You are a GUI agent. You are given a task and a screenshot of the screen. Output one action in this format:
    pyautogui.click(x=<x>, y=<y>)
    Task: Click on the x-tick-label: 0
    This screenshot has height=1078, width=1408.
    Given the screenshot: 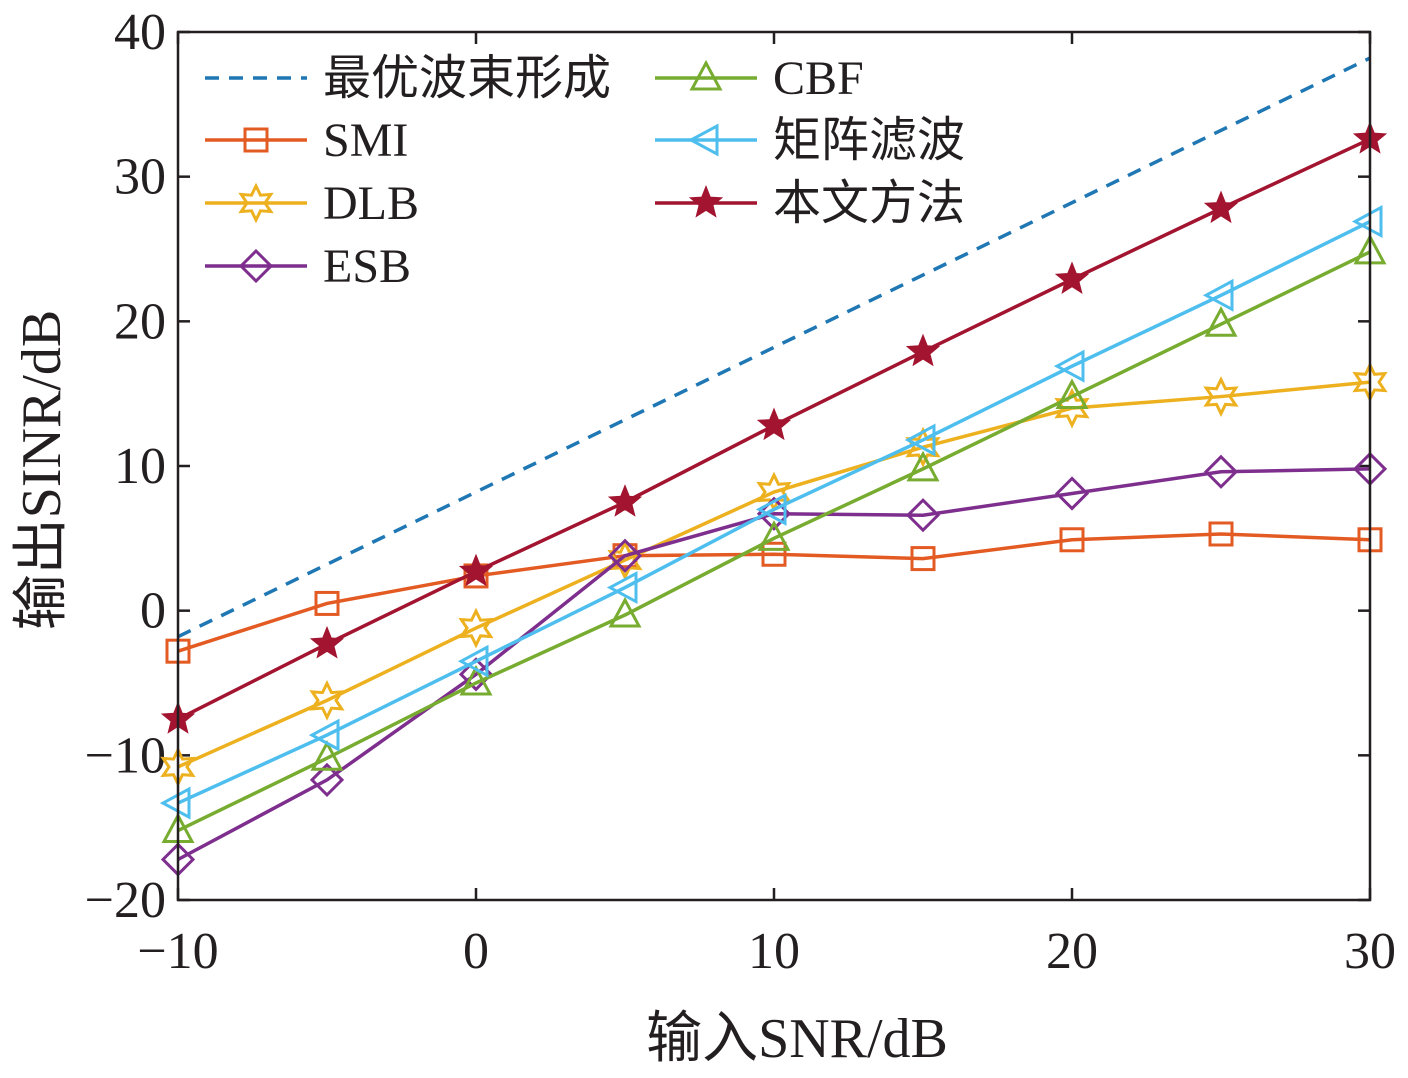 What is the action you would take?
    pyautogui.click(x=476, y=951)
    